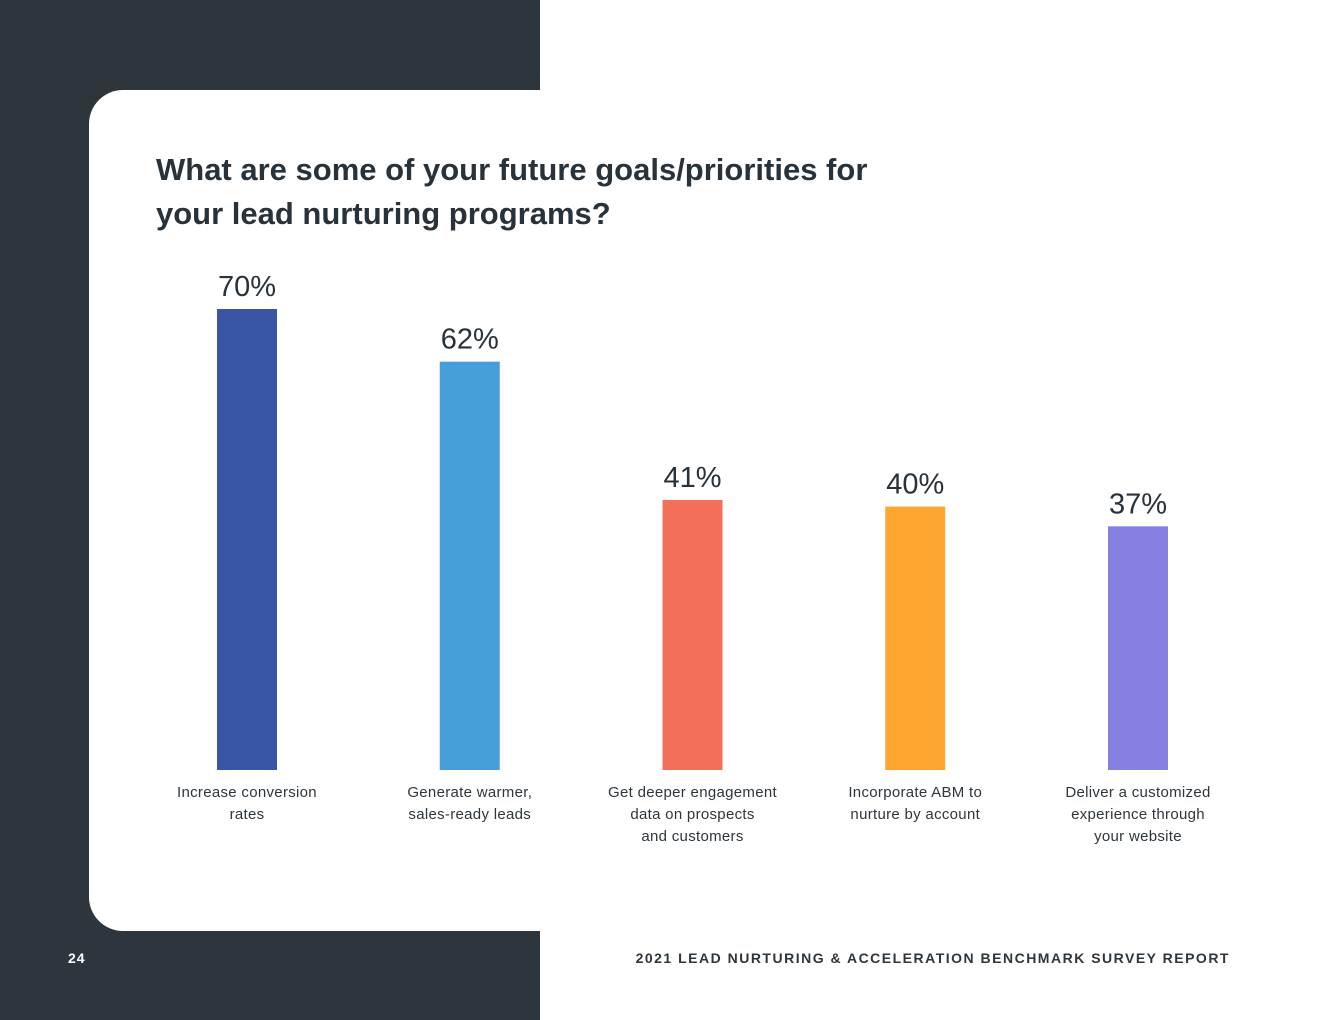  I want to click on category-label-line: rates, so click(247, 814).